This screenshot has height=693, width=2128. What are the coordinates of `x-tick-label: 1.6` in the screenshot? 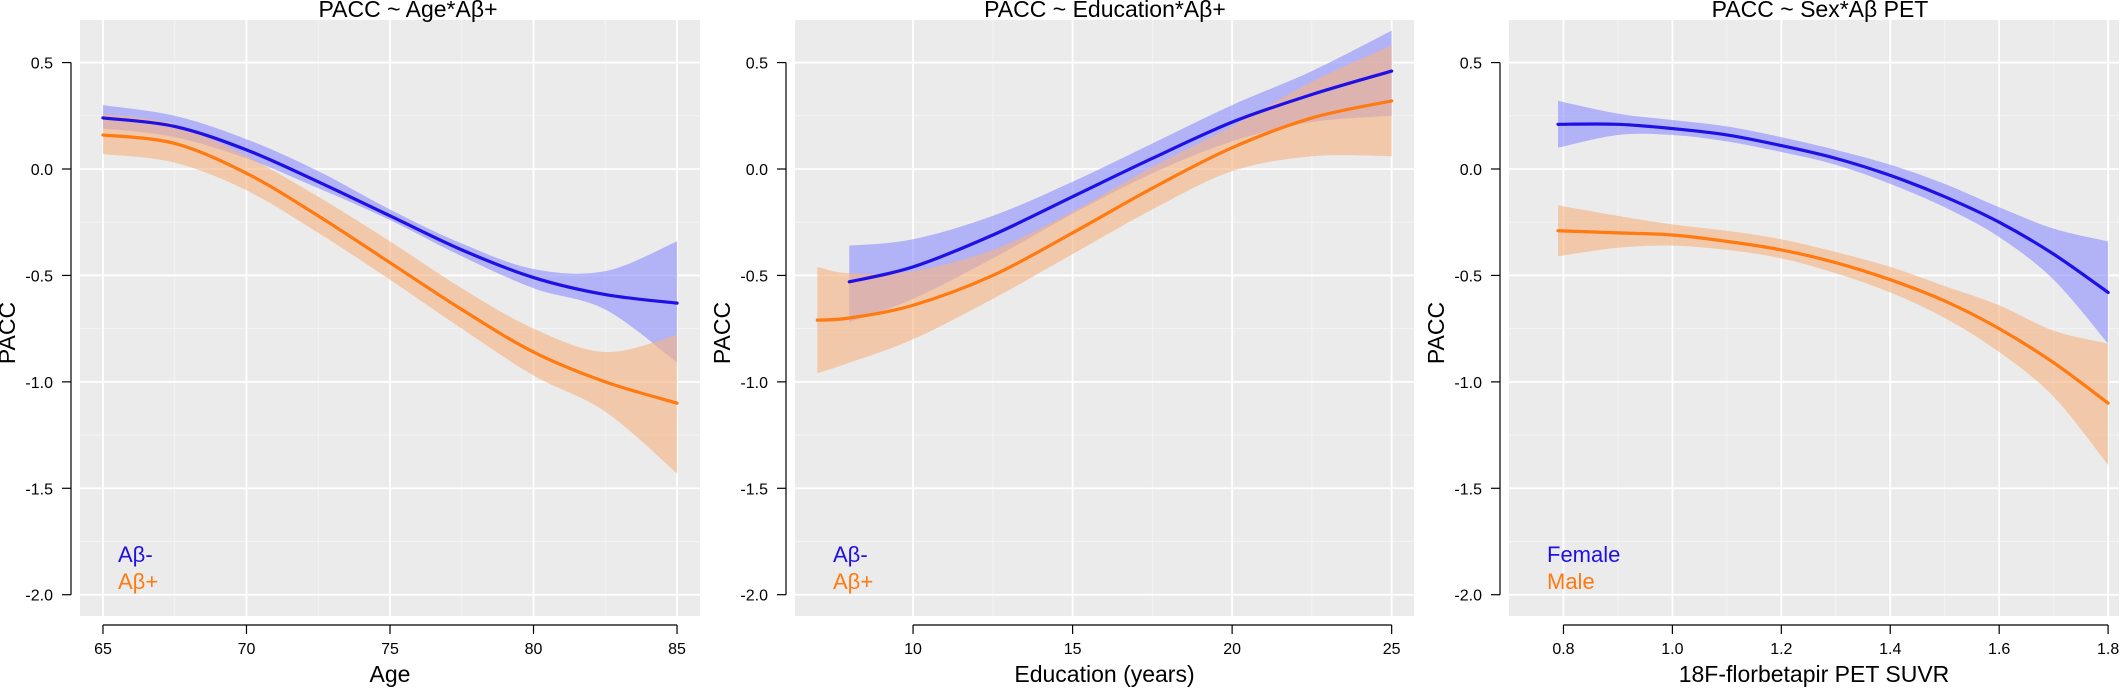 It's located at (1999, 649).